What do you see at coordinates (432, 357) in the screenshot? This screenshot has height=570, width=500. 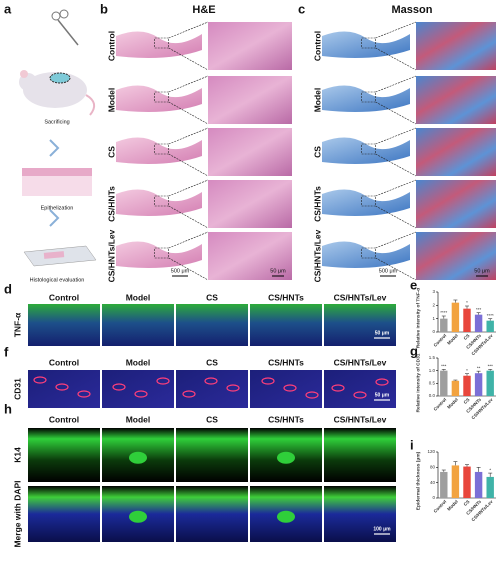 I see `y-tick-label: 1.5` at bounding box center [432, 357].